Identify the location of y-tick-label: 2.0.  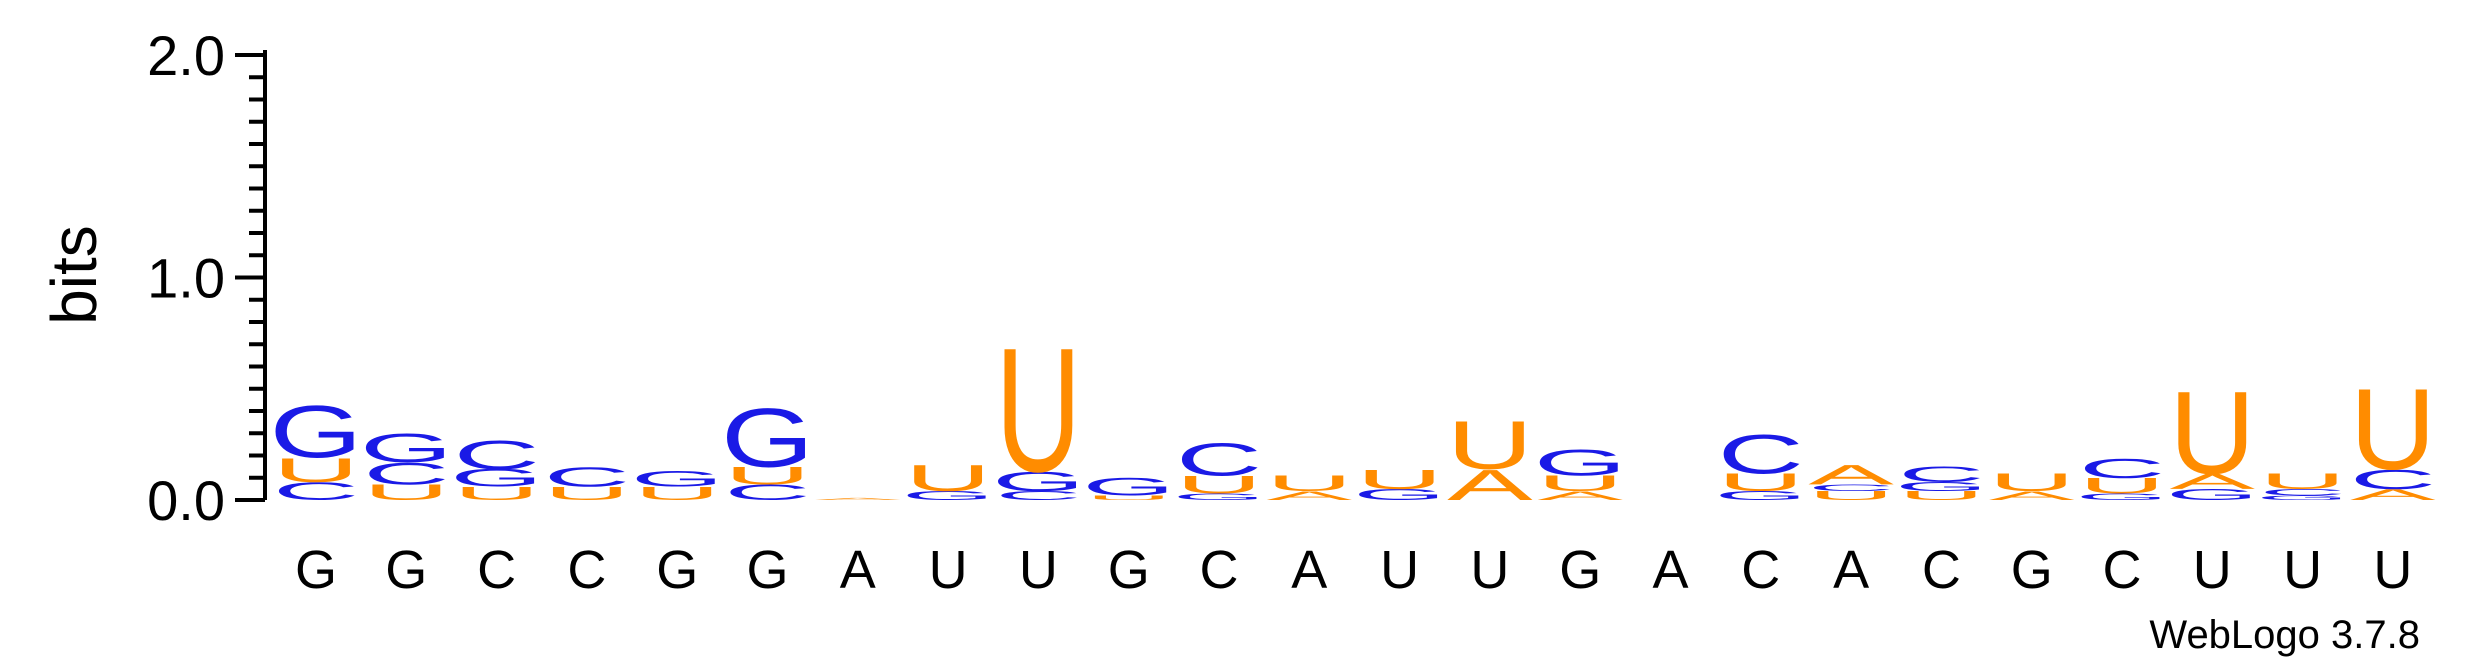
(186, 55).